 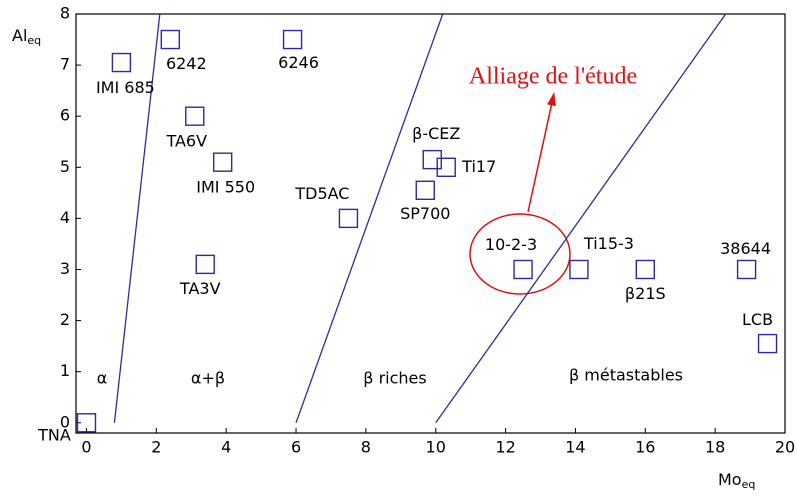 I want to click on y-axis-label: Aleq, so click(x=26, y=37).